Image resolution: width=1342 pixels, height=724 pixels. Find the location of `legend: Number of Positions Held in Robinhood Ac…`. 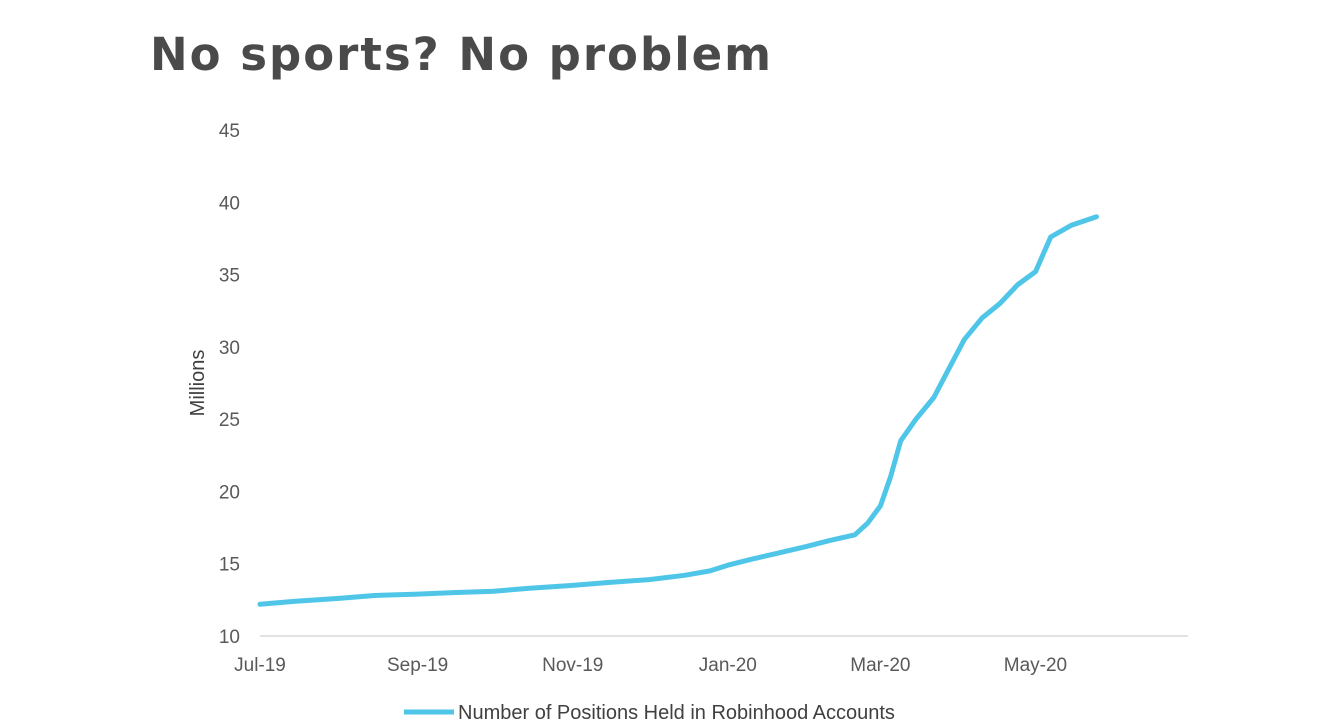

legend: Number of Positions Held in Robinhood Ac… is located at coordinates (649, 713).